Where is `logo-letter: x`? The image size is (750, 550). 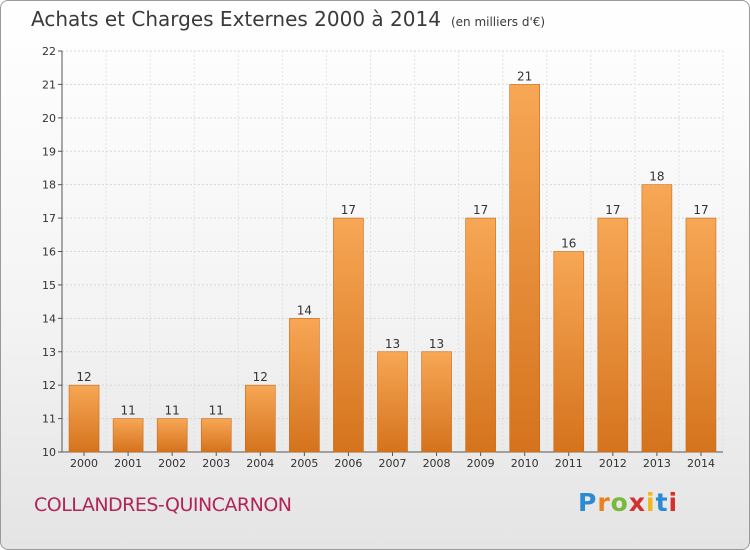 logo-letter: x is located at coordinates (637, 502).